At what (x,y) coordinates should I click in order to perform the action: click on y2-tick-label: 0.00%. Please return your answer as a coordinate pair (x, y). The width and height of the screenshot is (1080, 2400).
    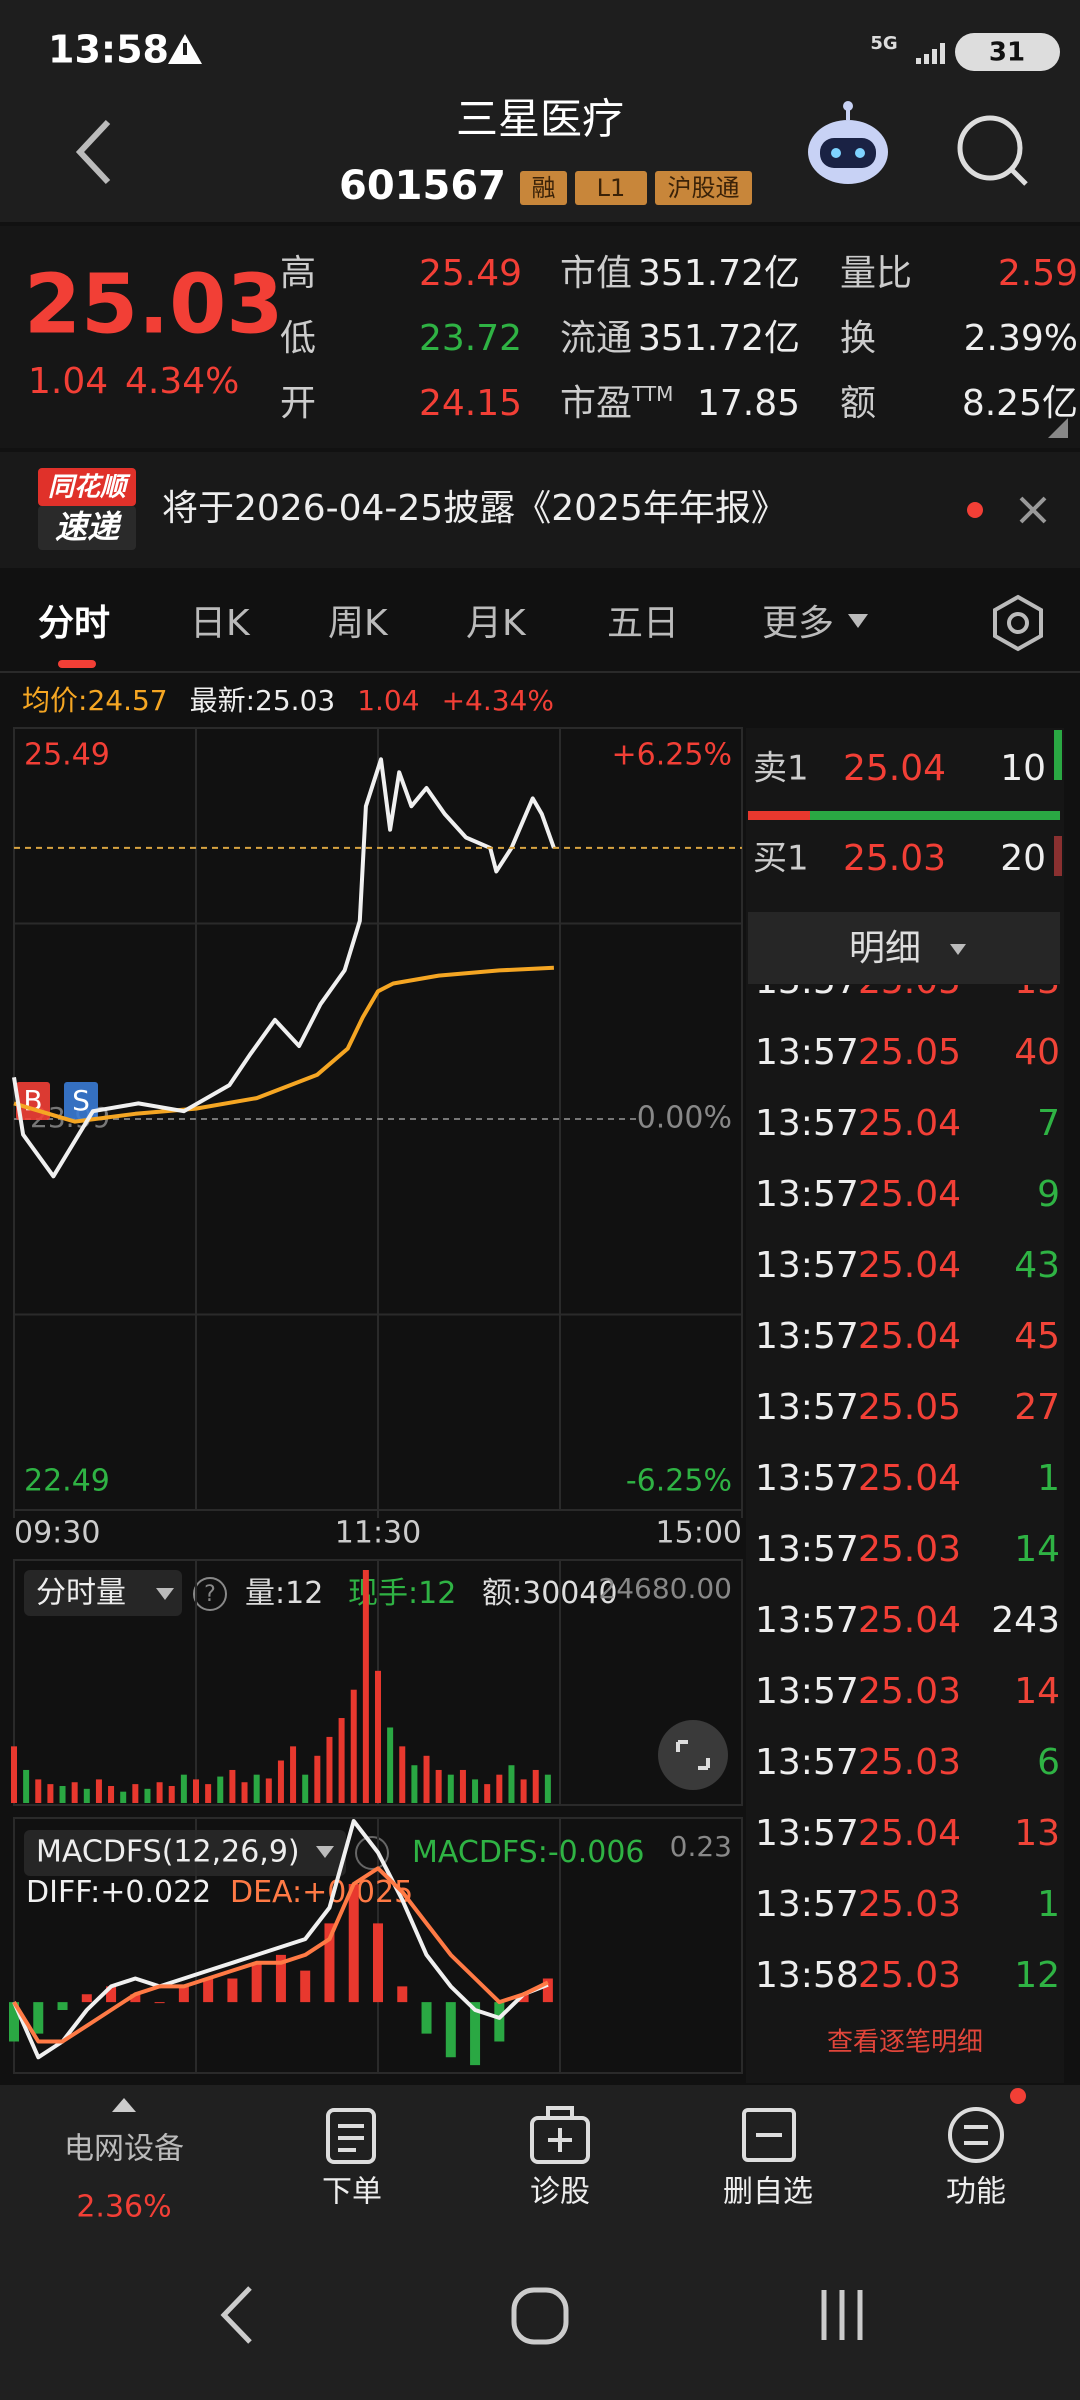
    Looking at the image, I should click on (684, 1118).